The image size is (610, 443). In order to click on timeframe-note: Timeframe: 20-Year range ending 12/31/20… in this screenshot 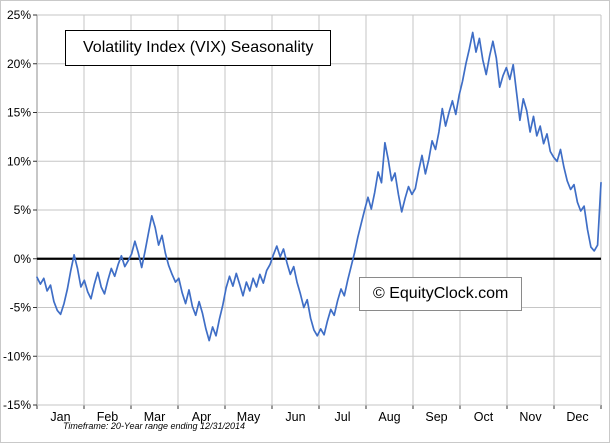, I will do `click(154, 426)`.